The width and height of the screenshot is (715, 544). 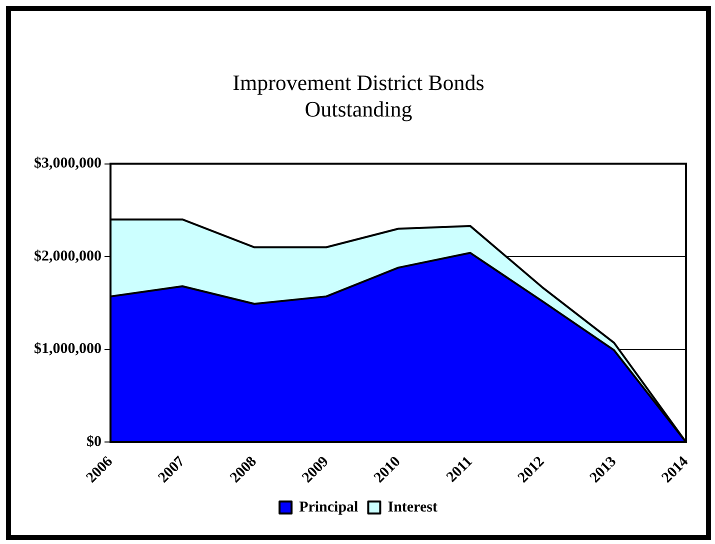 What do you see at coordinates (68, 349) in the screenshot?
I see `y-tick-label: $1,000,000` at bounding box center [68, 349].